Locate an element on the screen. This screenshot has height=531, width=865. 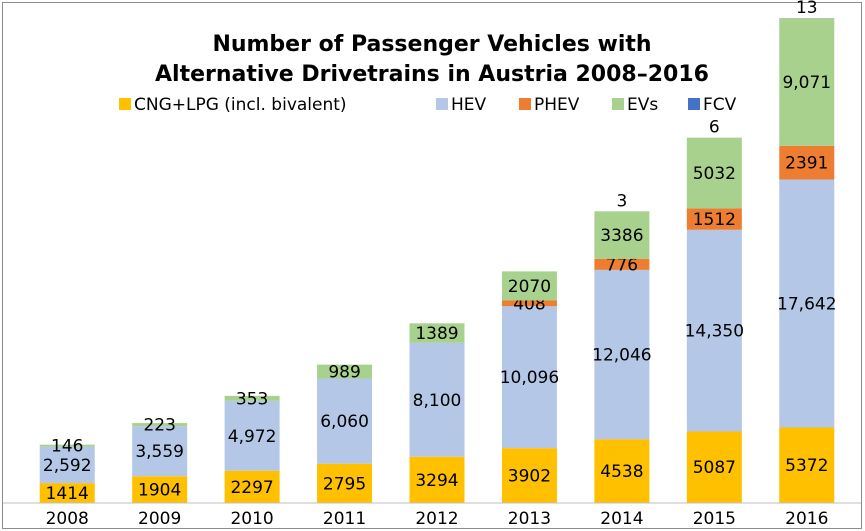
data-label: 3294 is located at coordinates (436, 481).